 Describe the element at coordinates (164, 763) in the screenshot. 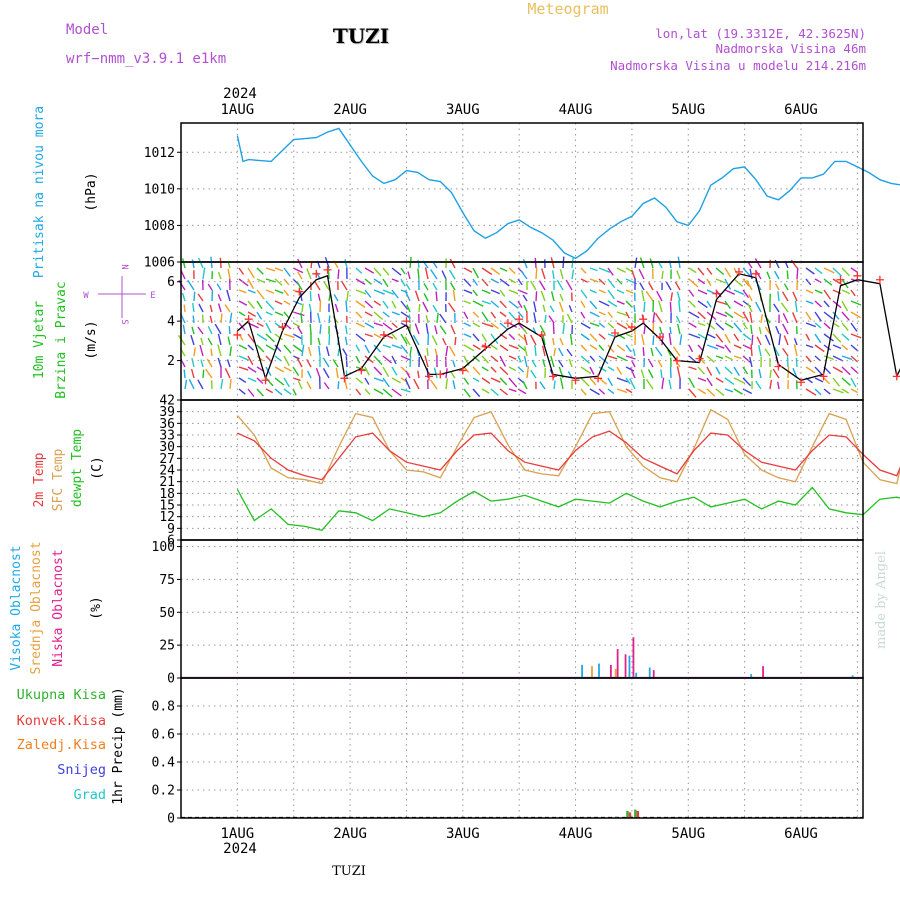

I see `ytick-label: 0.4` at that location.